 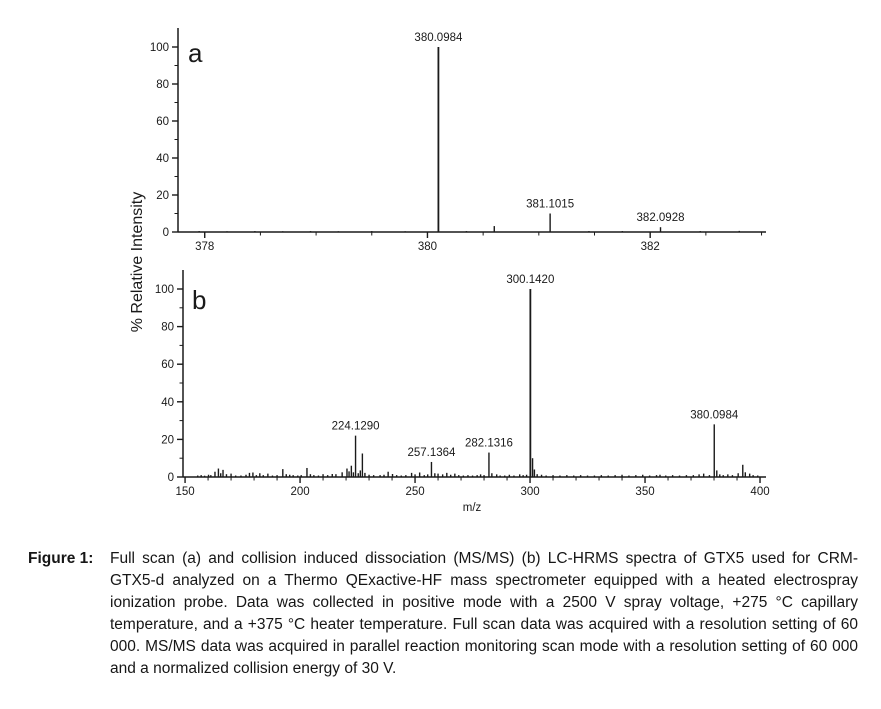 What do you see at coordinates (759, 492) in the screenshot?
I see `panel_b-x-tick-label: 400` at bounding box center [759, 492].